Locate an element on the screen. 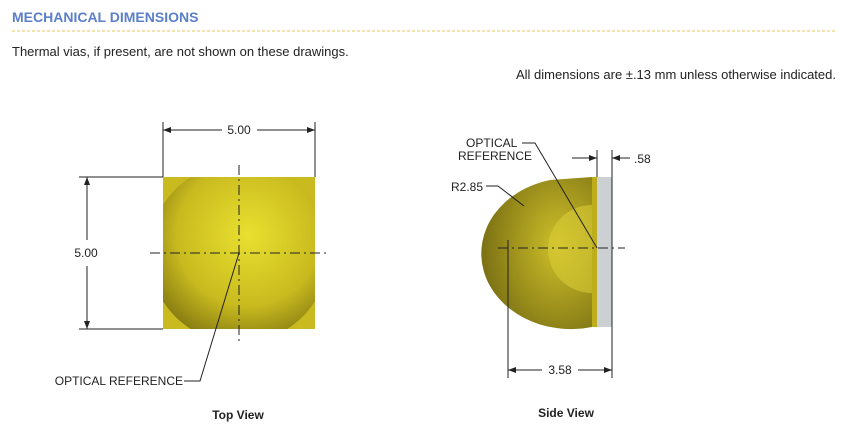  dimension-label: .58 is located at coordinates (642, 159).